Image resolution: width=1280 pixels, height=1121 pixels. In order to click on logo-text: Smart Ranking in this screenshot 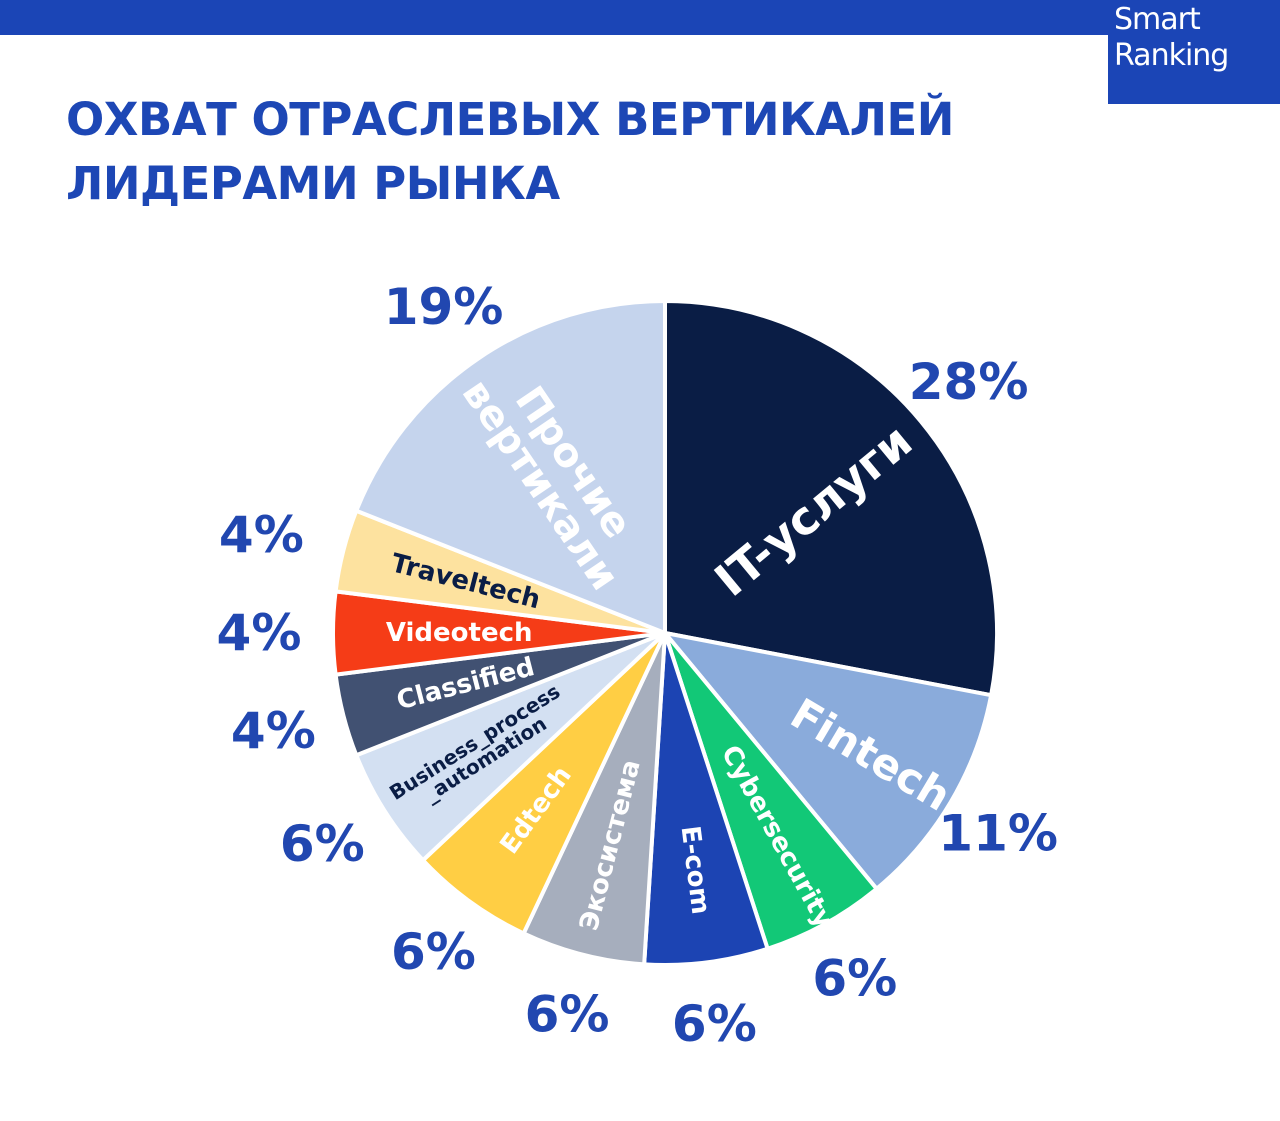, I will do `click(1194, 38)`.